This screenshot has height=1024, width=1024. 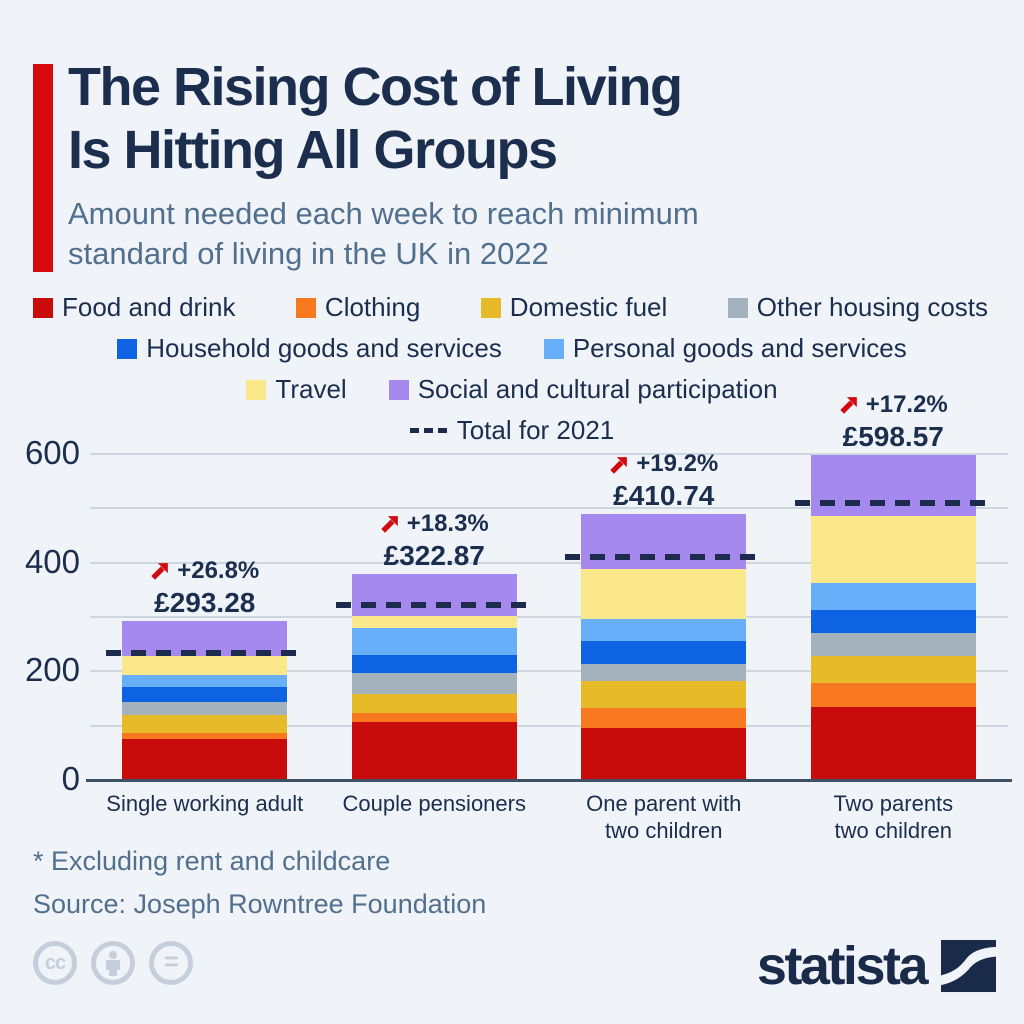 I want to click on title-accent-bar, so click(x=43, y=168).